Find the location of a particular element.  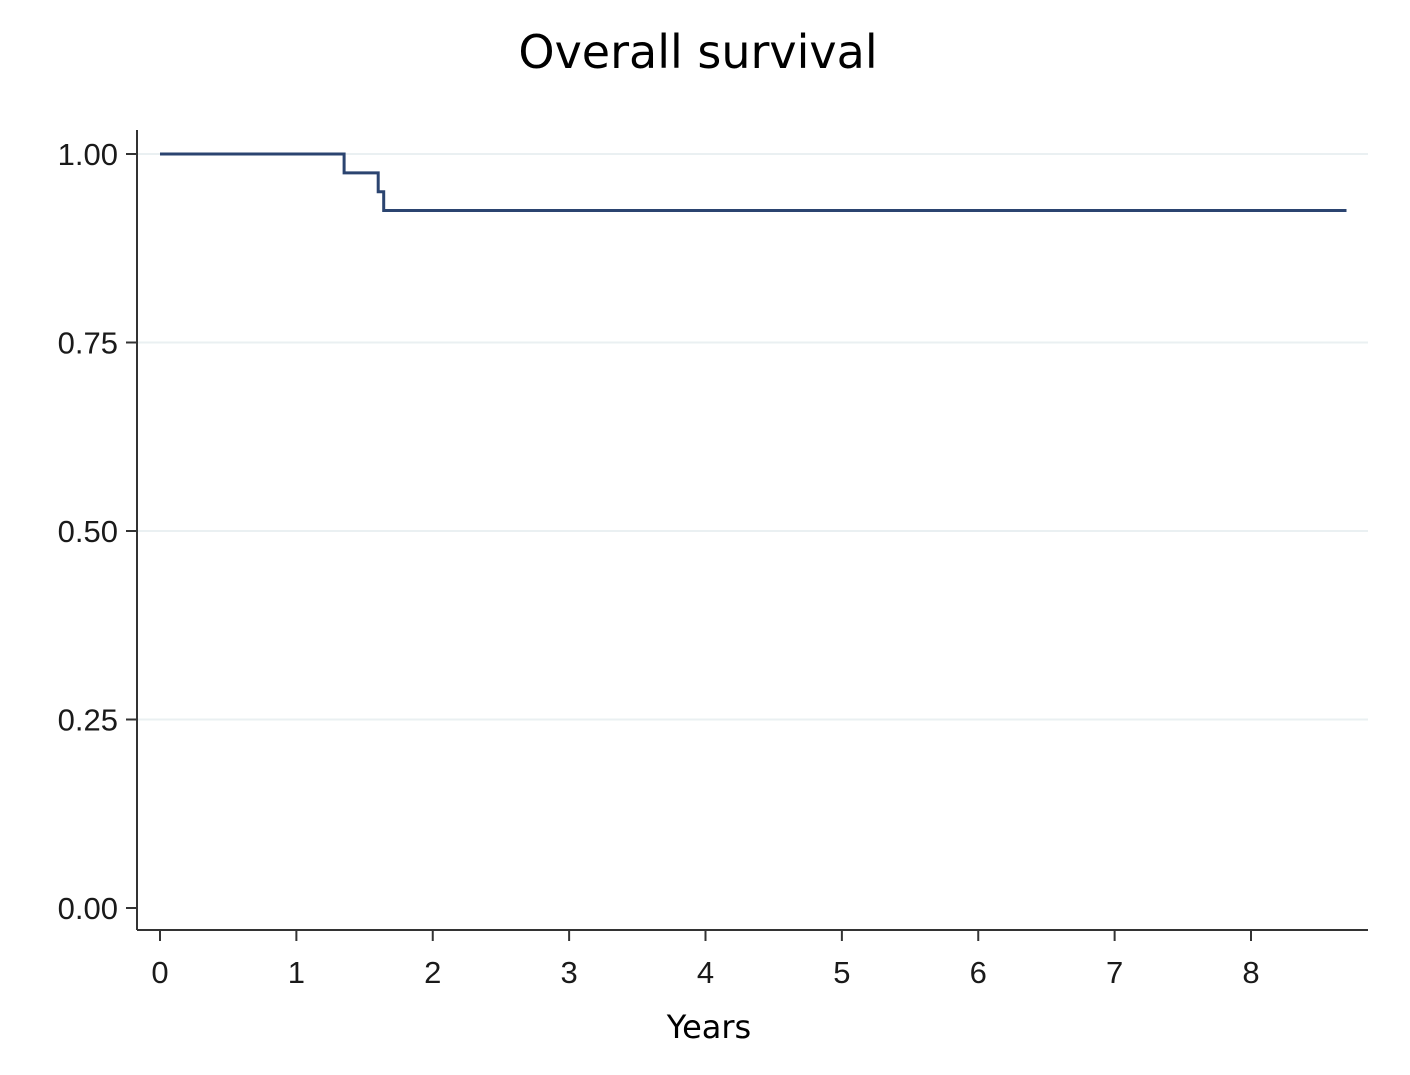

chart-title: Overall survival is located at coordinates (697, 52).